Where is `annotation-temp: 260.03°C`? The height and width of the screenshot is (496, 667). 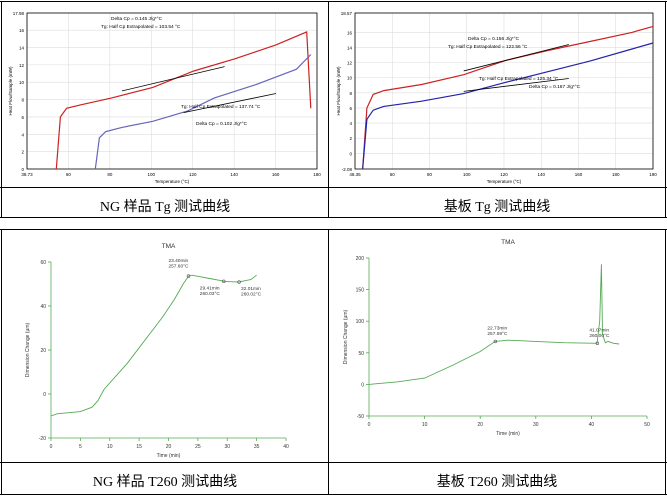 annotation-temp: 260.03°C is located at coordinates (210, 294).